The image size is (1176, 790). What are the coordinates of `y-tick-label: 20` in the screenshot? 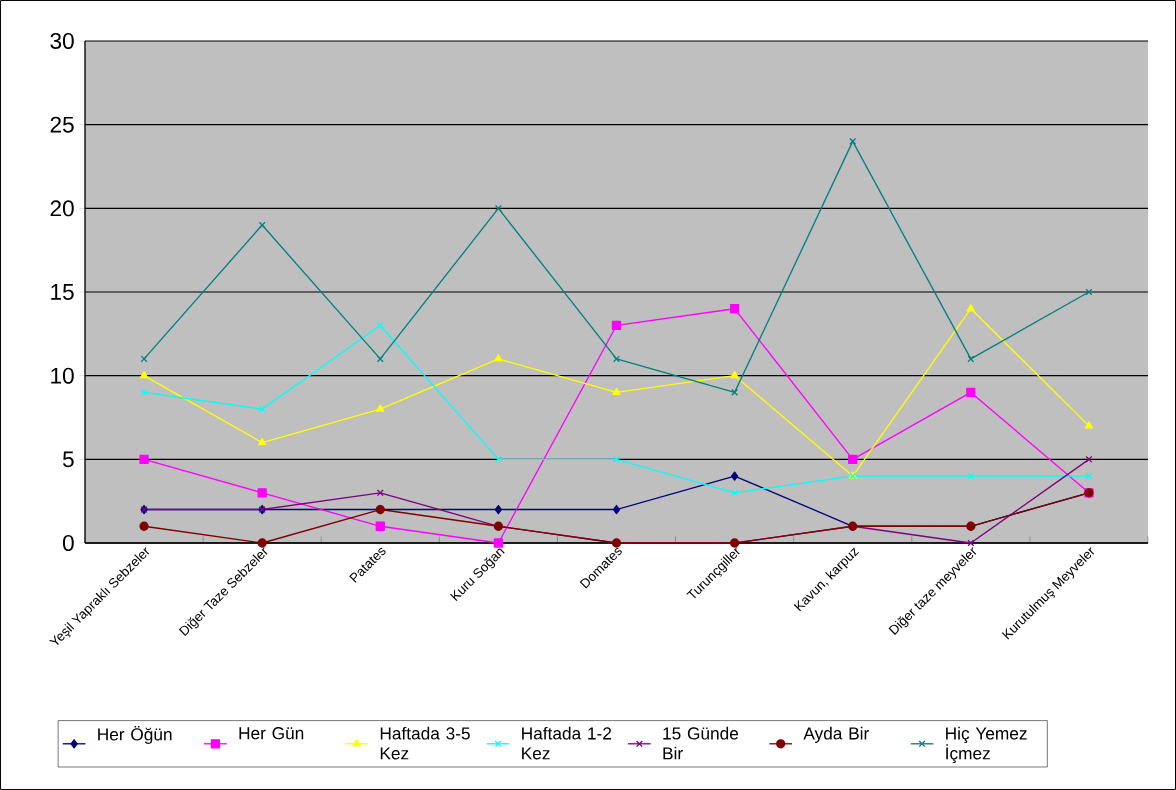 It's located at (62, 208).